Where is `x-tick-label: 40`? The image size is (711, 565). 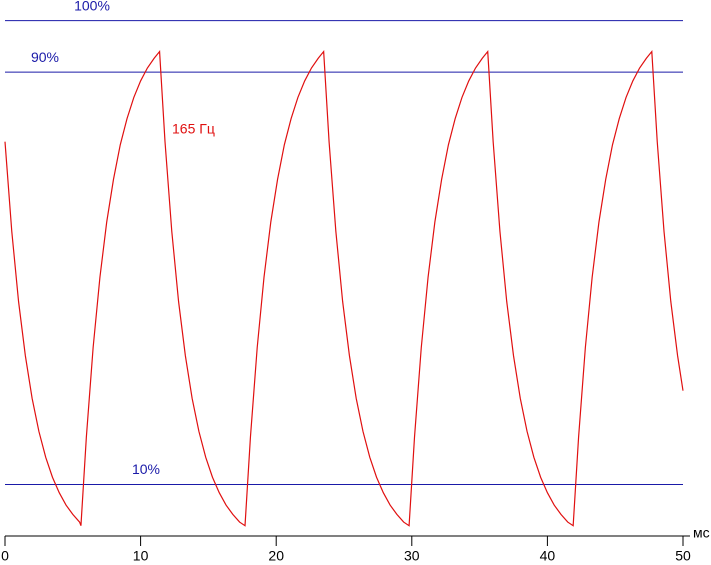
x-tick-label: 40 is located at coordinates (548, 556).